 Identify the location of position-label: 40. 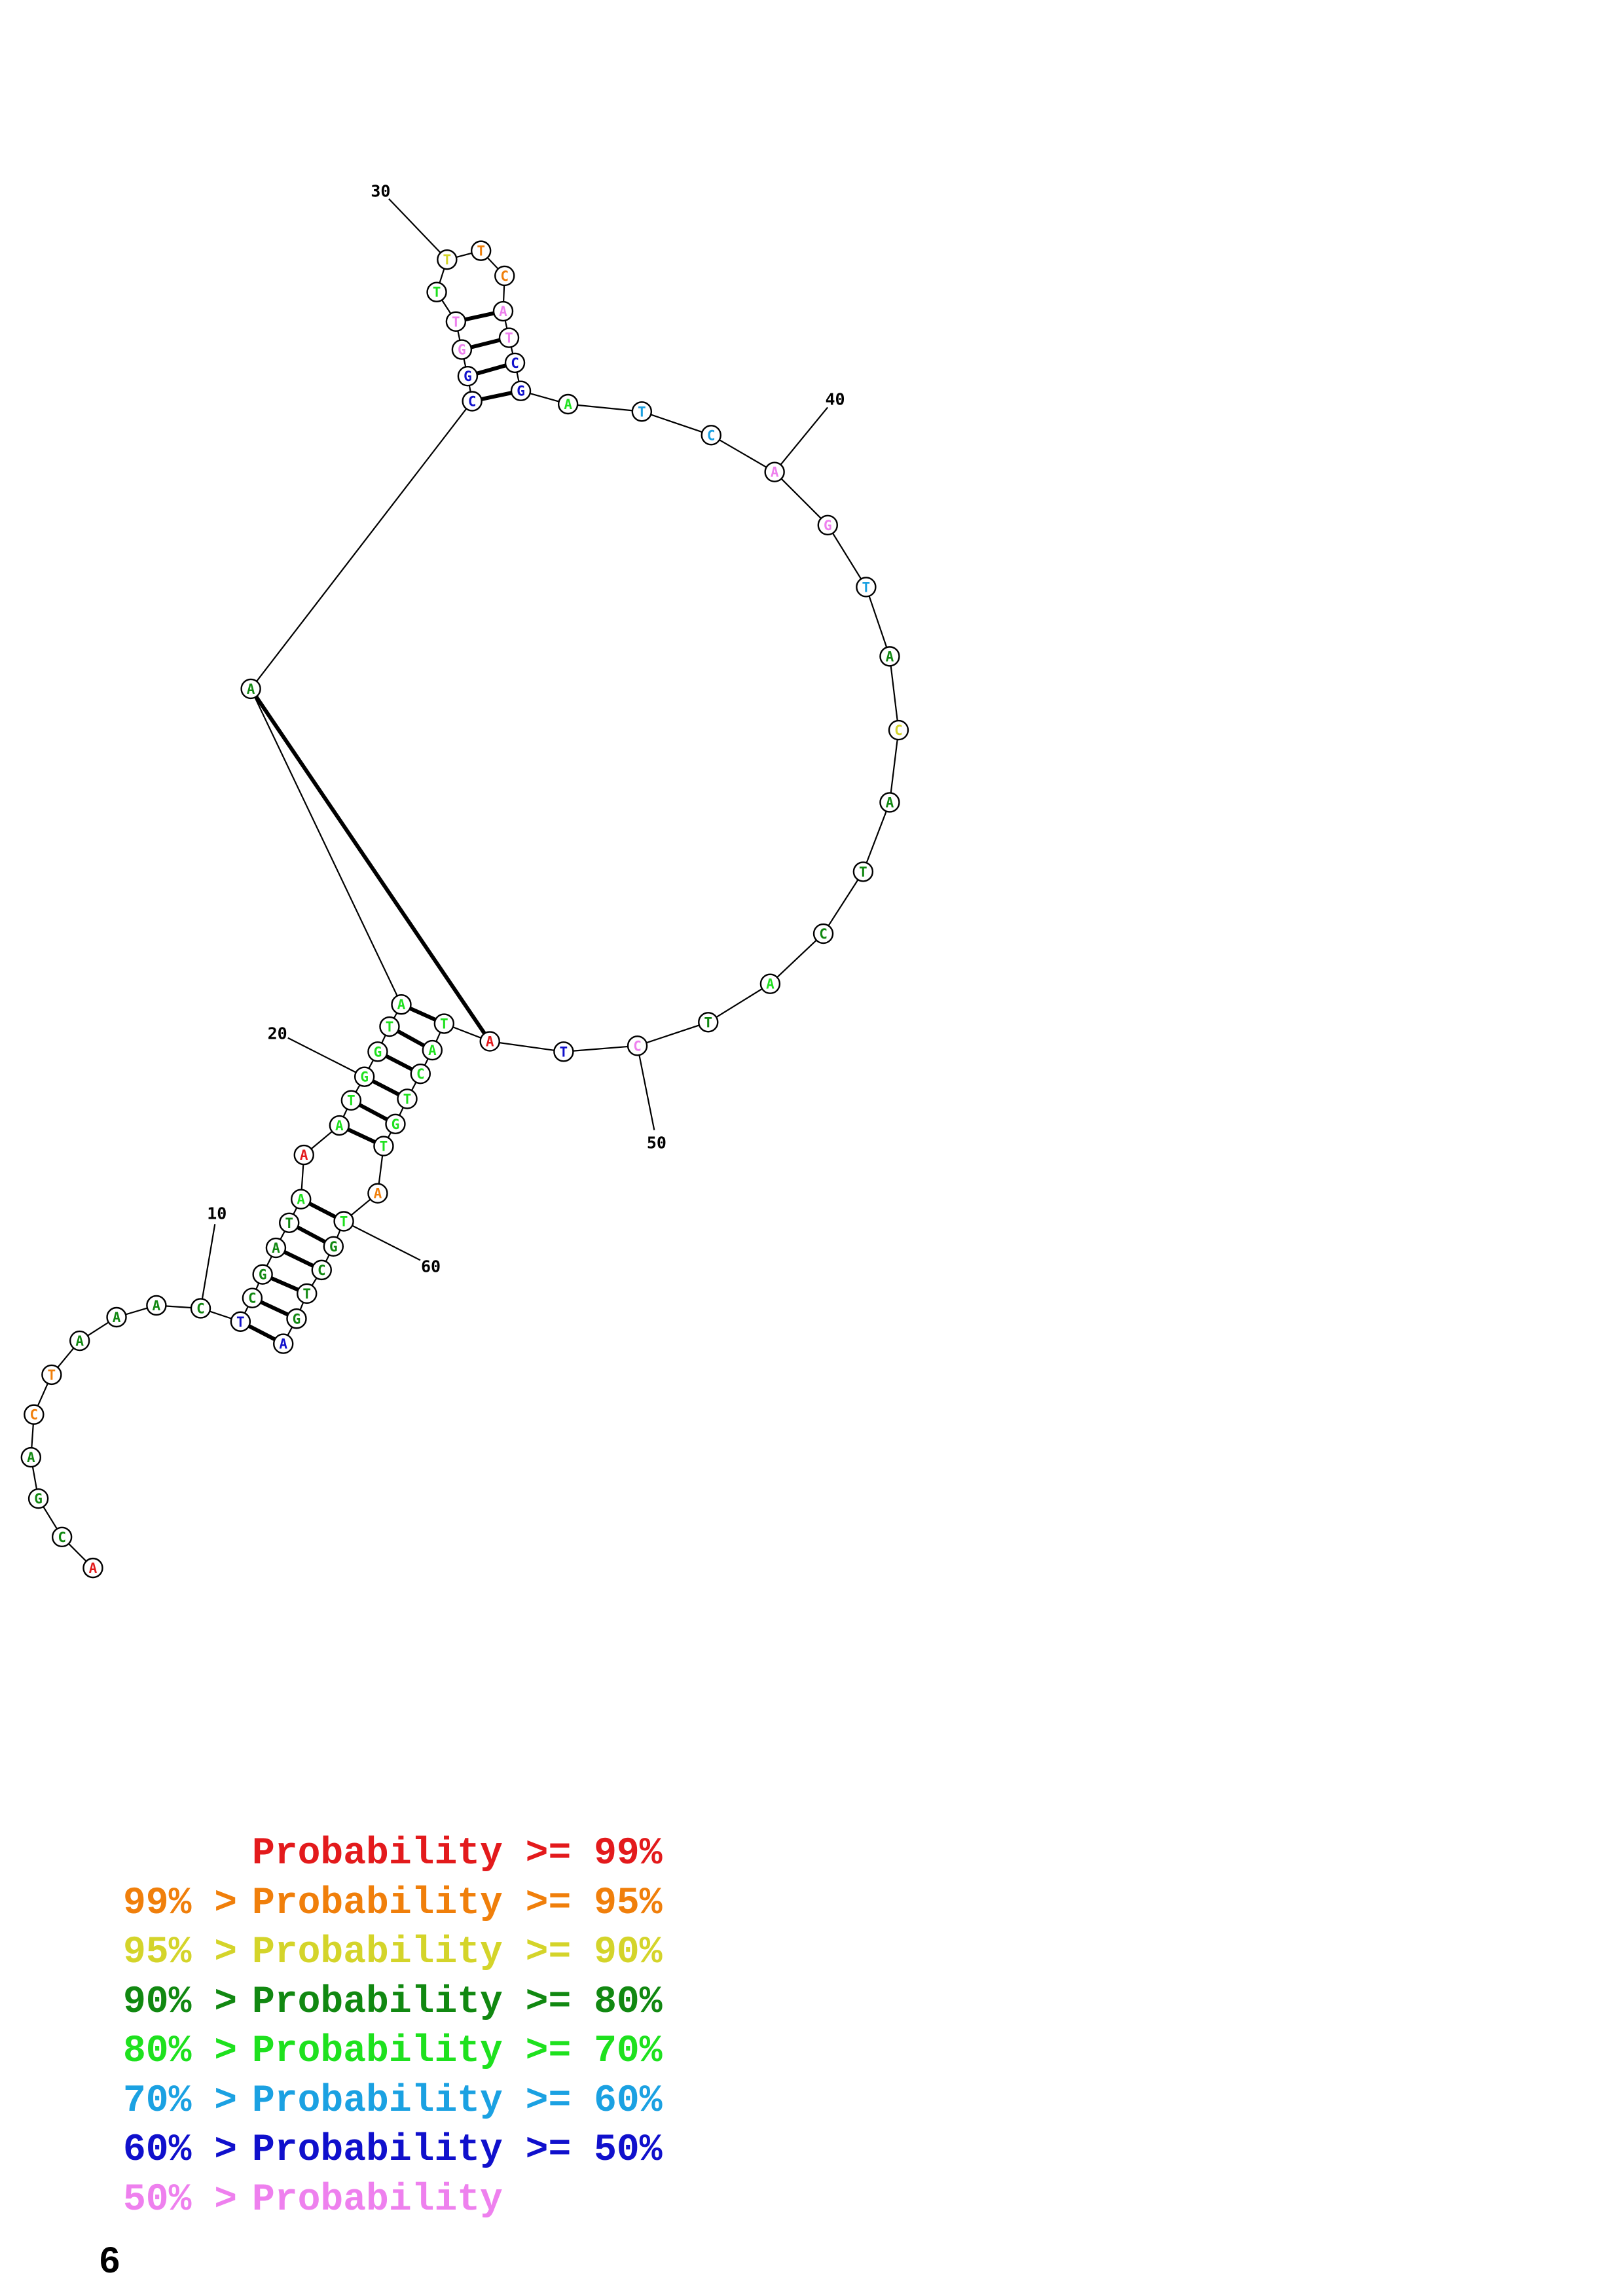
(835, 398).